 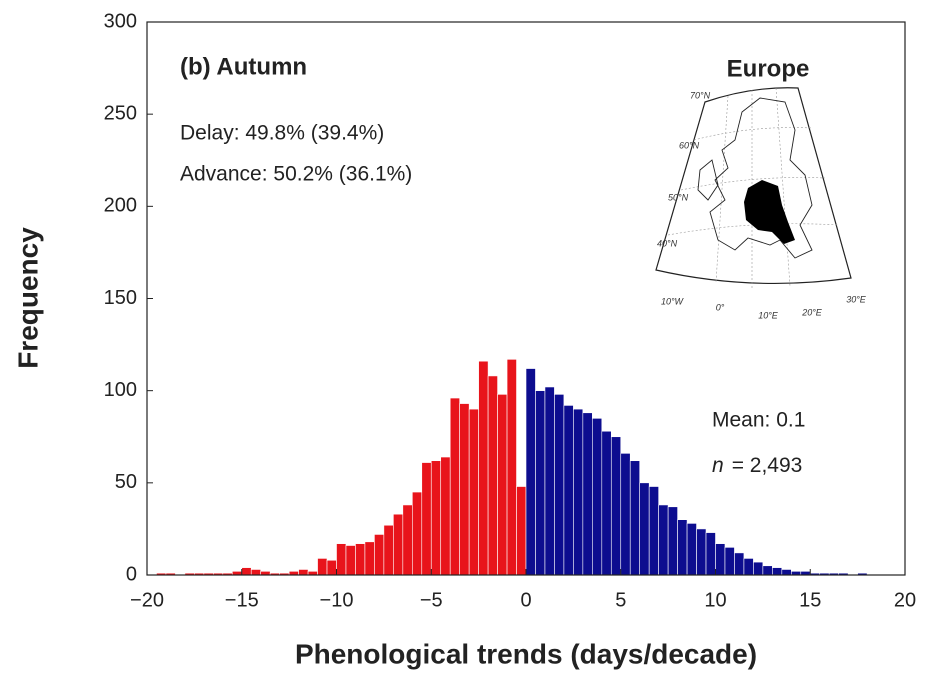 What do you see at coordinates (678, 197) in the screenshot?
I see `map-lat-label: 50°N` at bounding box center [678, 197].